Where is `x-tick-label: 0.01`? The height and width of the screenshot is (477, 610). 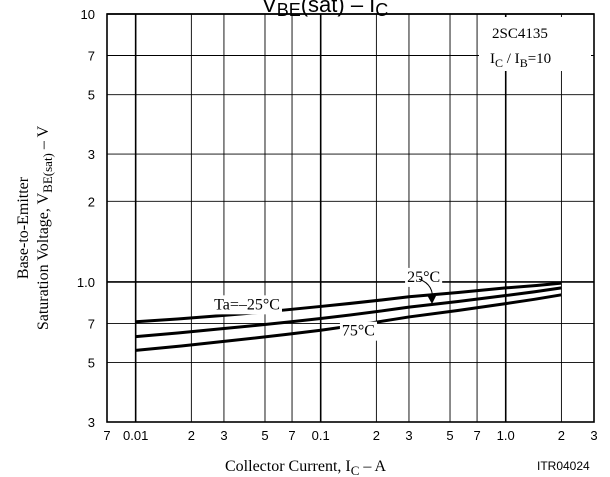 x-tick-label: 0.01 is located at coordinates (135, 435).